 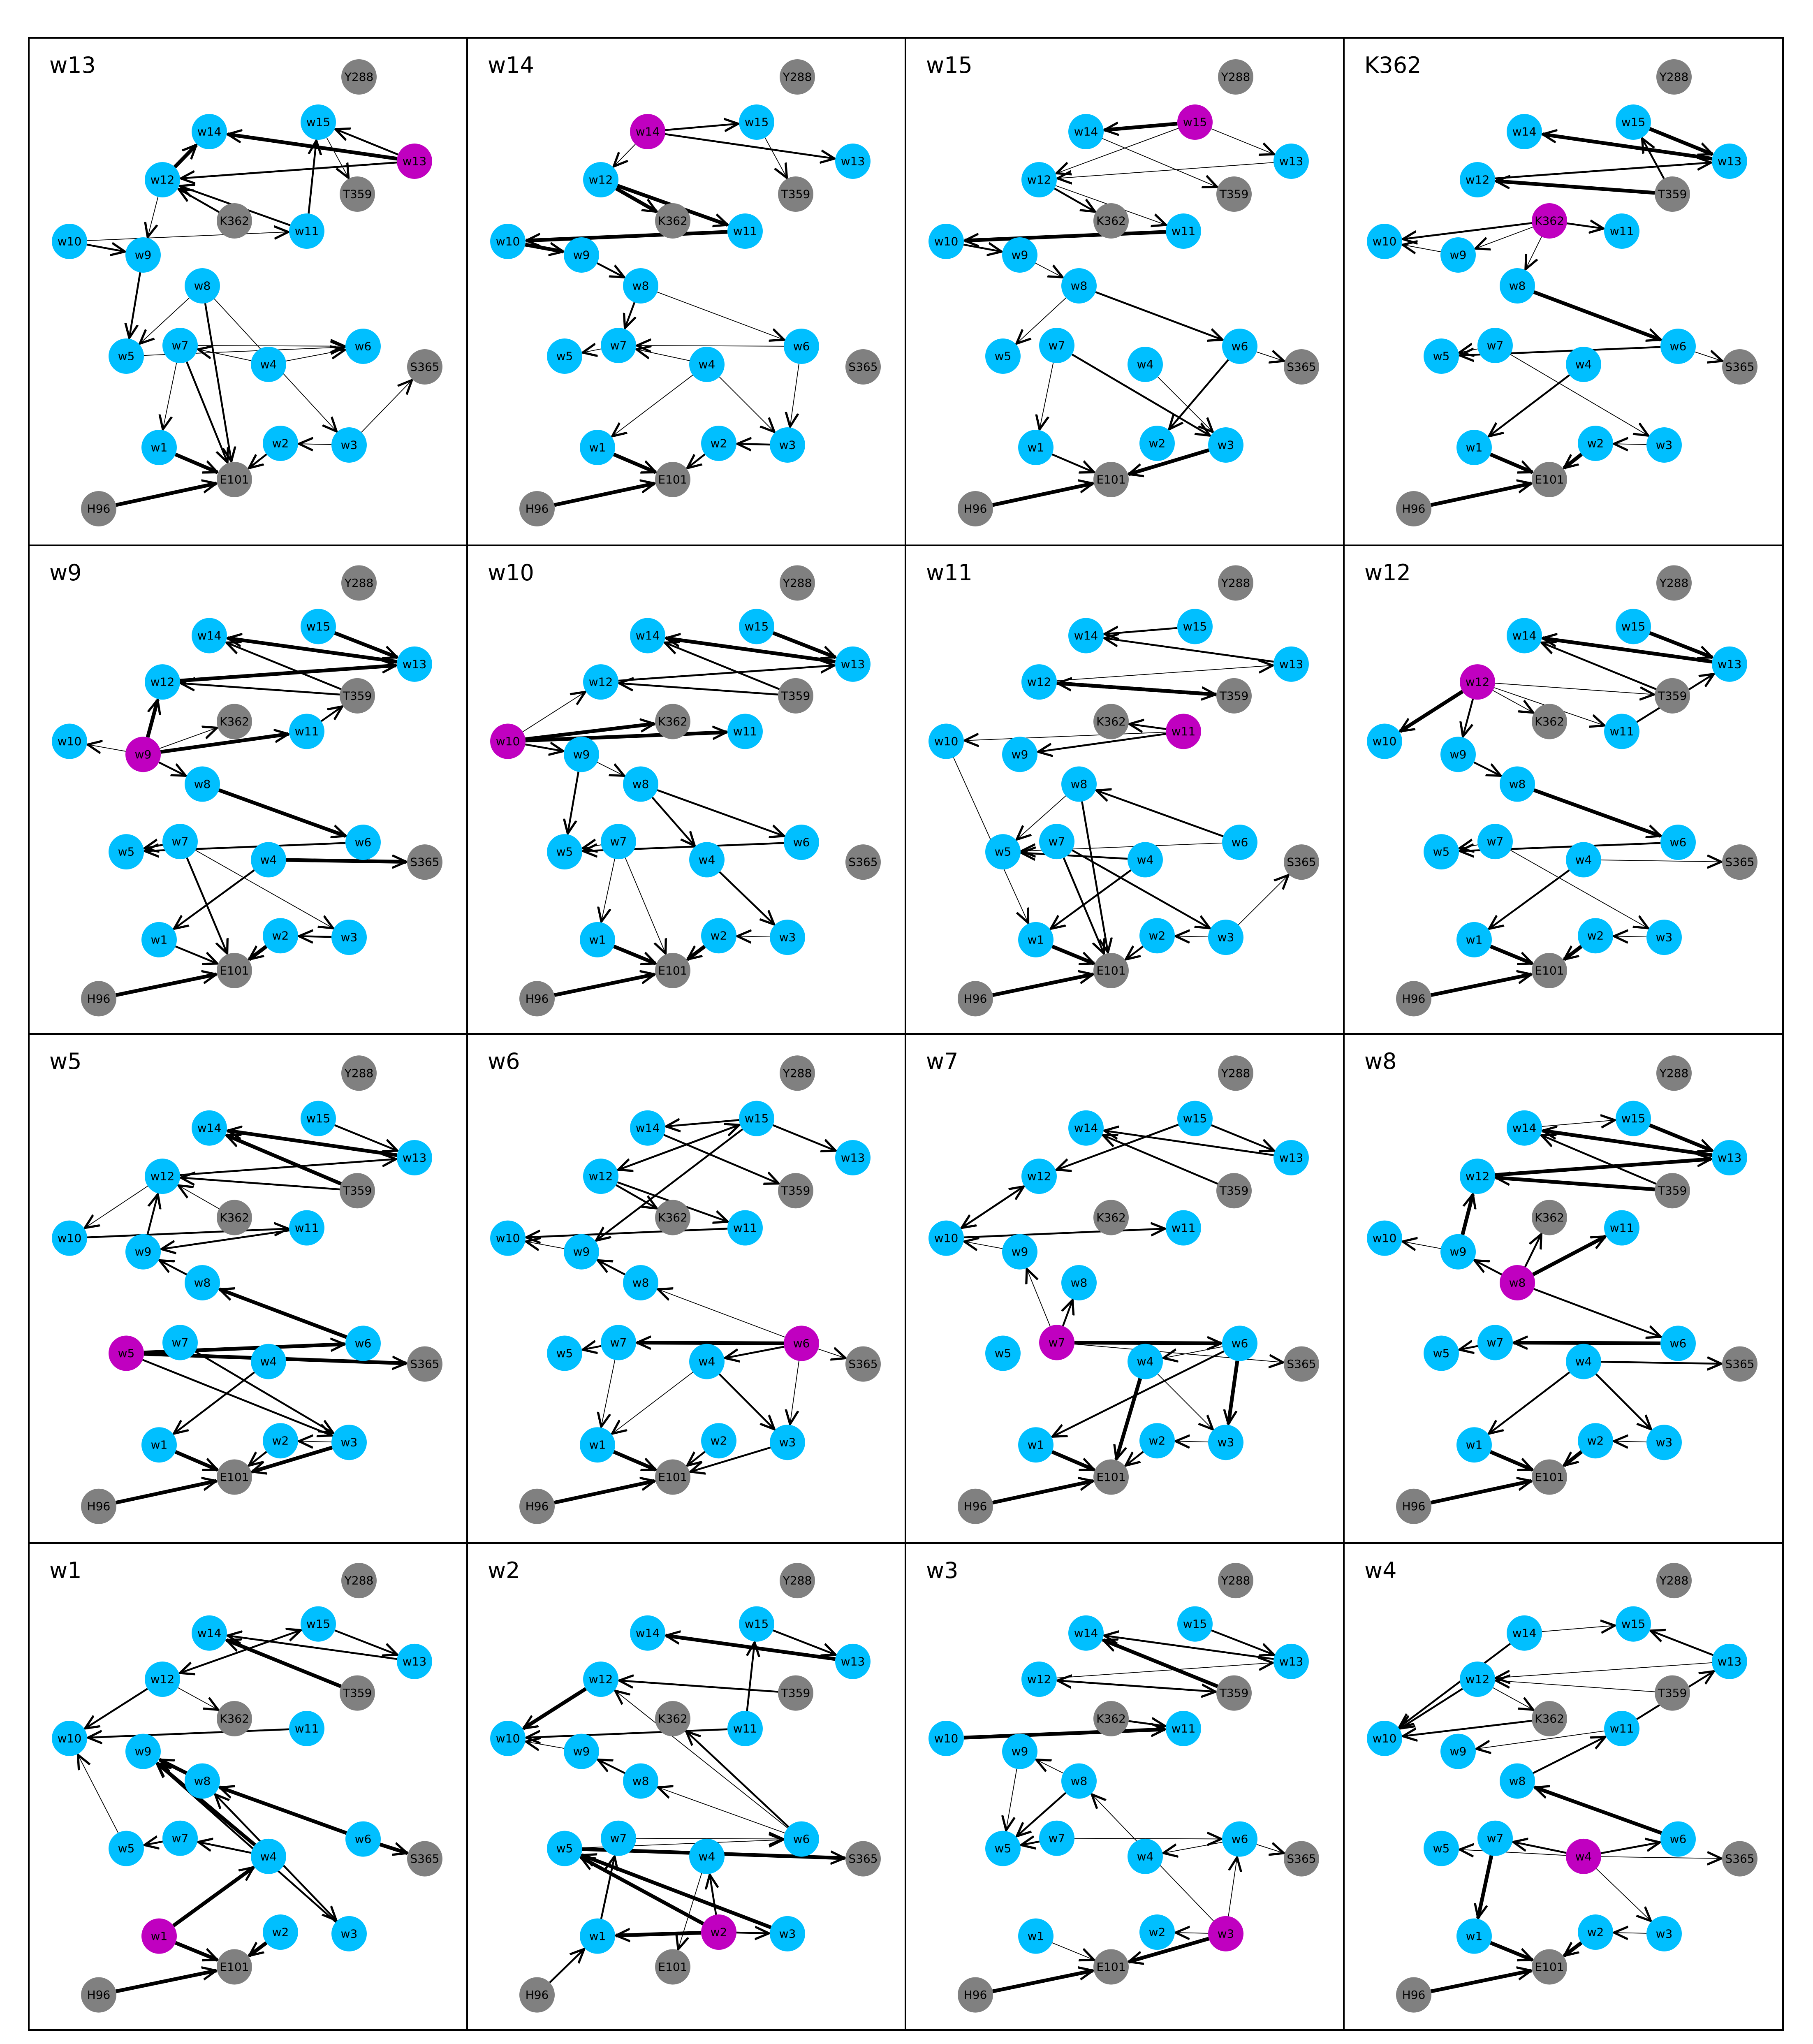 I want to click on node-label: w10, so click(x=508, y=1738).